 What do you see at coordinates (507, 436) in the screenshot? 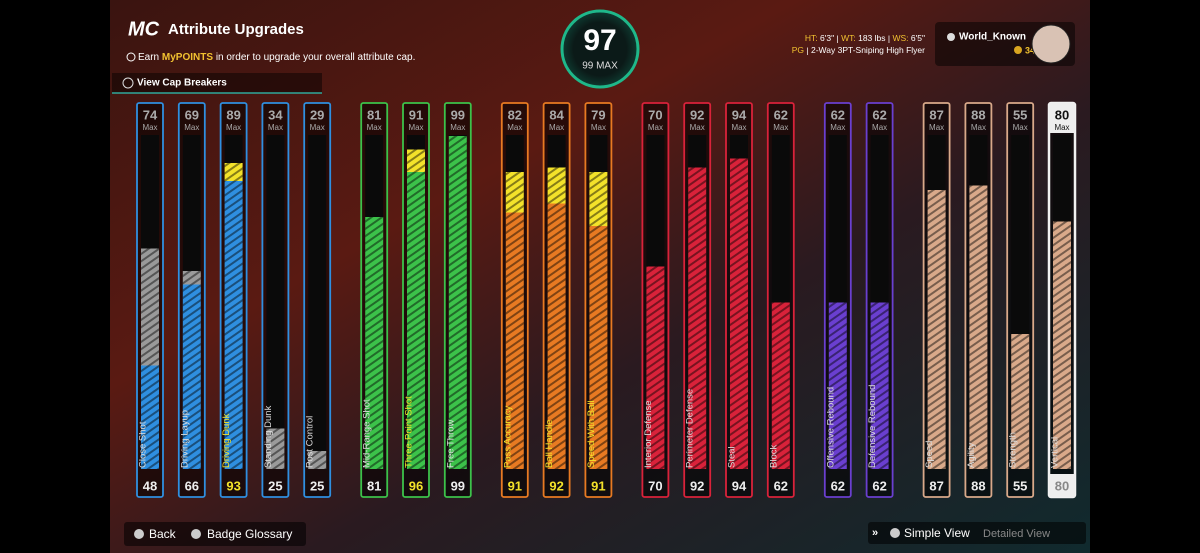
I see `attribute-name: Pass Accuracy` at bounding box center [507, 436].